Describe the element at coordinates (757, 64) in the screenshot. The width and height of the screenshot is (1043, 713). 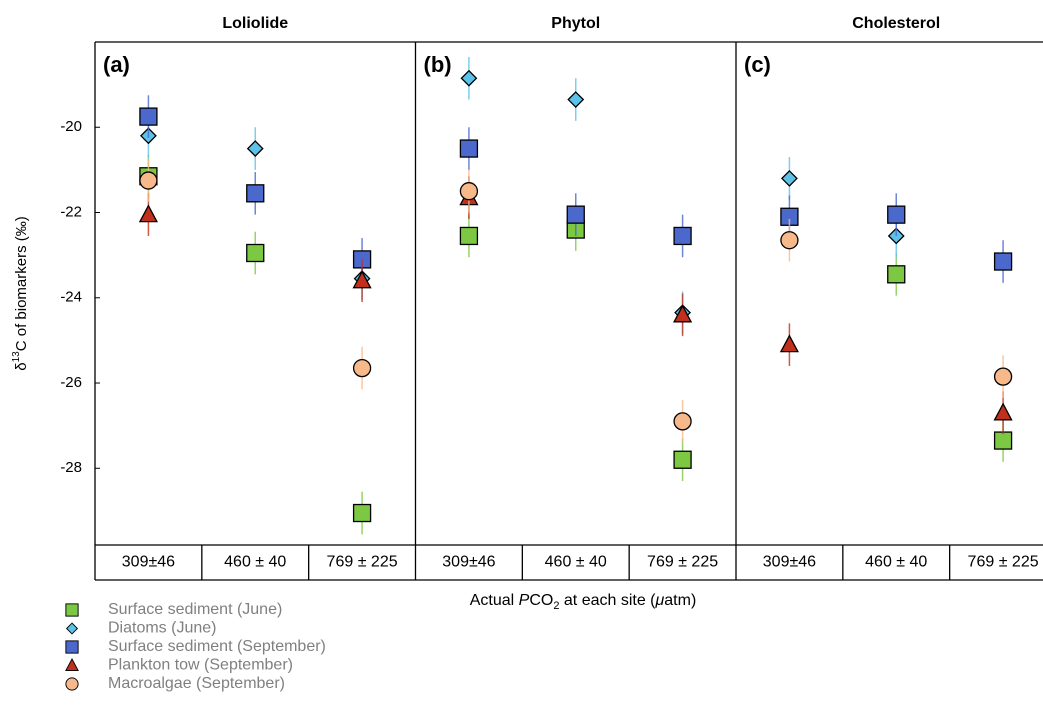
I see `panel-label: (c)` at that location.